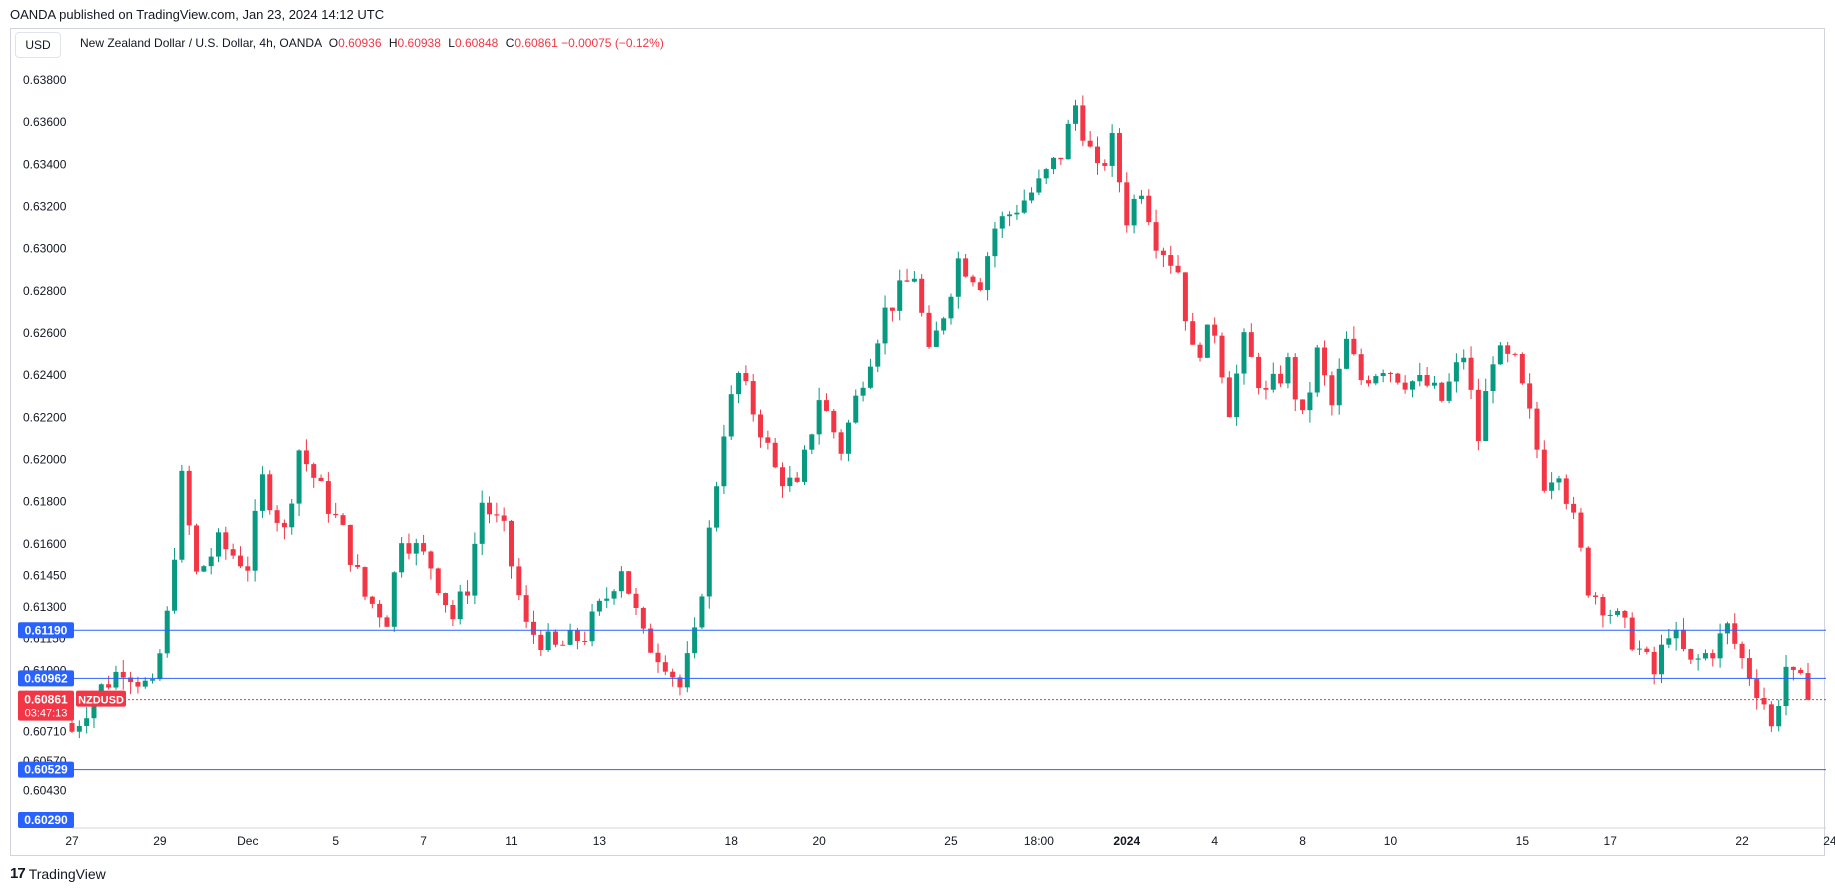  Describe the element at coordinates (511, 841) in the screenshot. I see `x-tick-label: 11` at that location.